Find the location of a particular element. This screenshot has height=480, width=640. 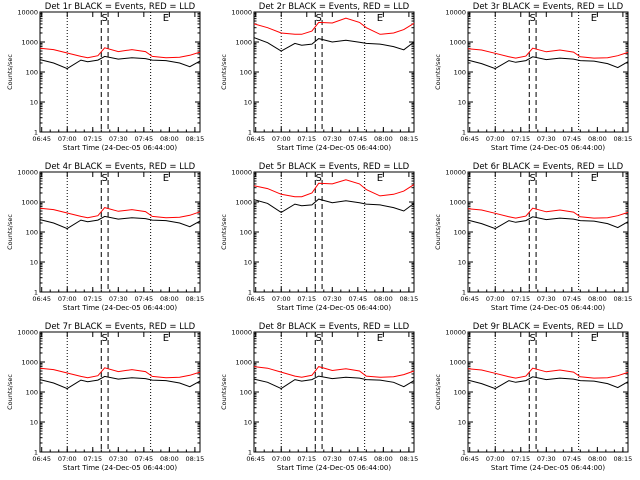

panel-title: Det 6r BLACK = Events, RED = LLD is located at coordinates (548, 167).